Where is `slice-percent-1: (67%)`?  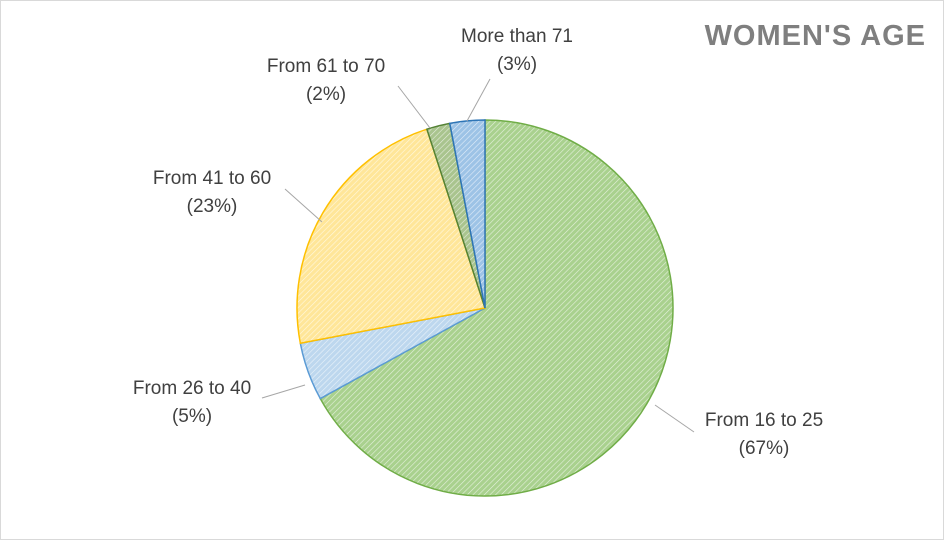 slice-percent-1: (67%) is located at coordinates (764, 448).